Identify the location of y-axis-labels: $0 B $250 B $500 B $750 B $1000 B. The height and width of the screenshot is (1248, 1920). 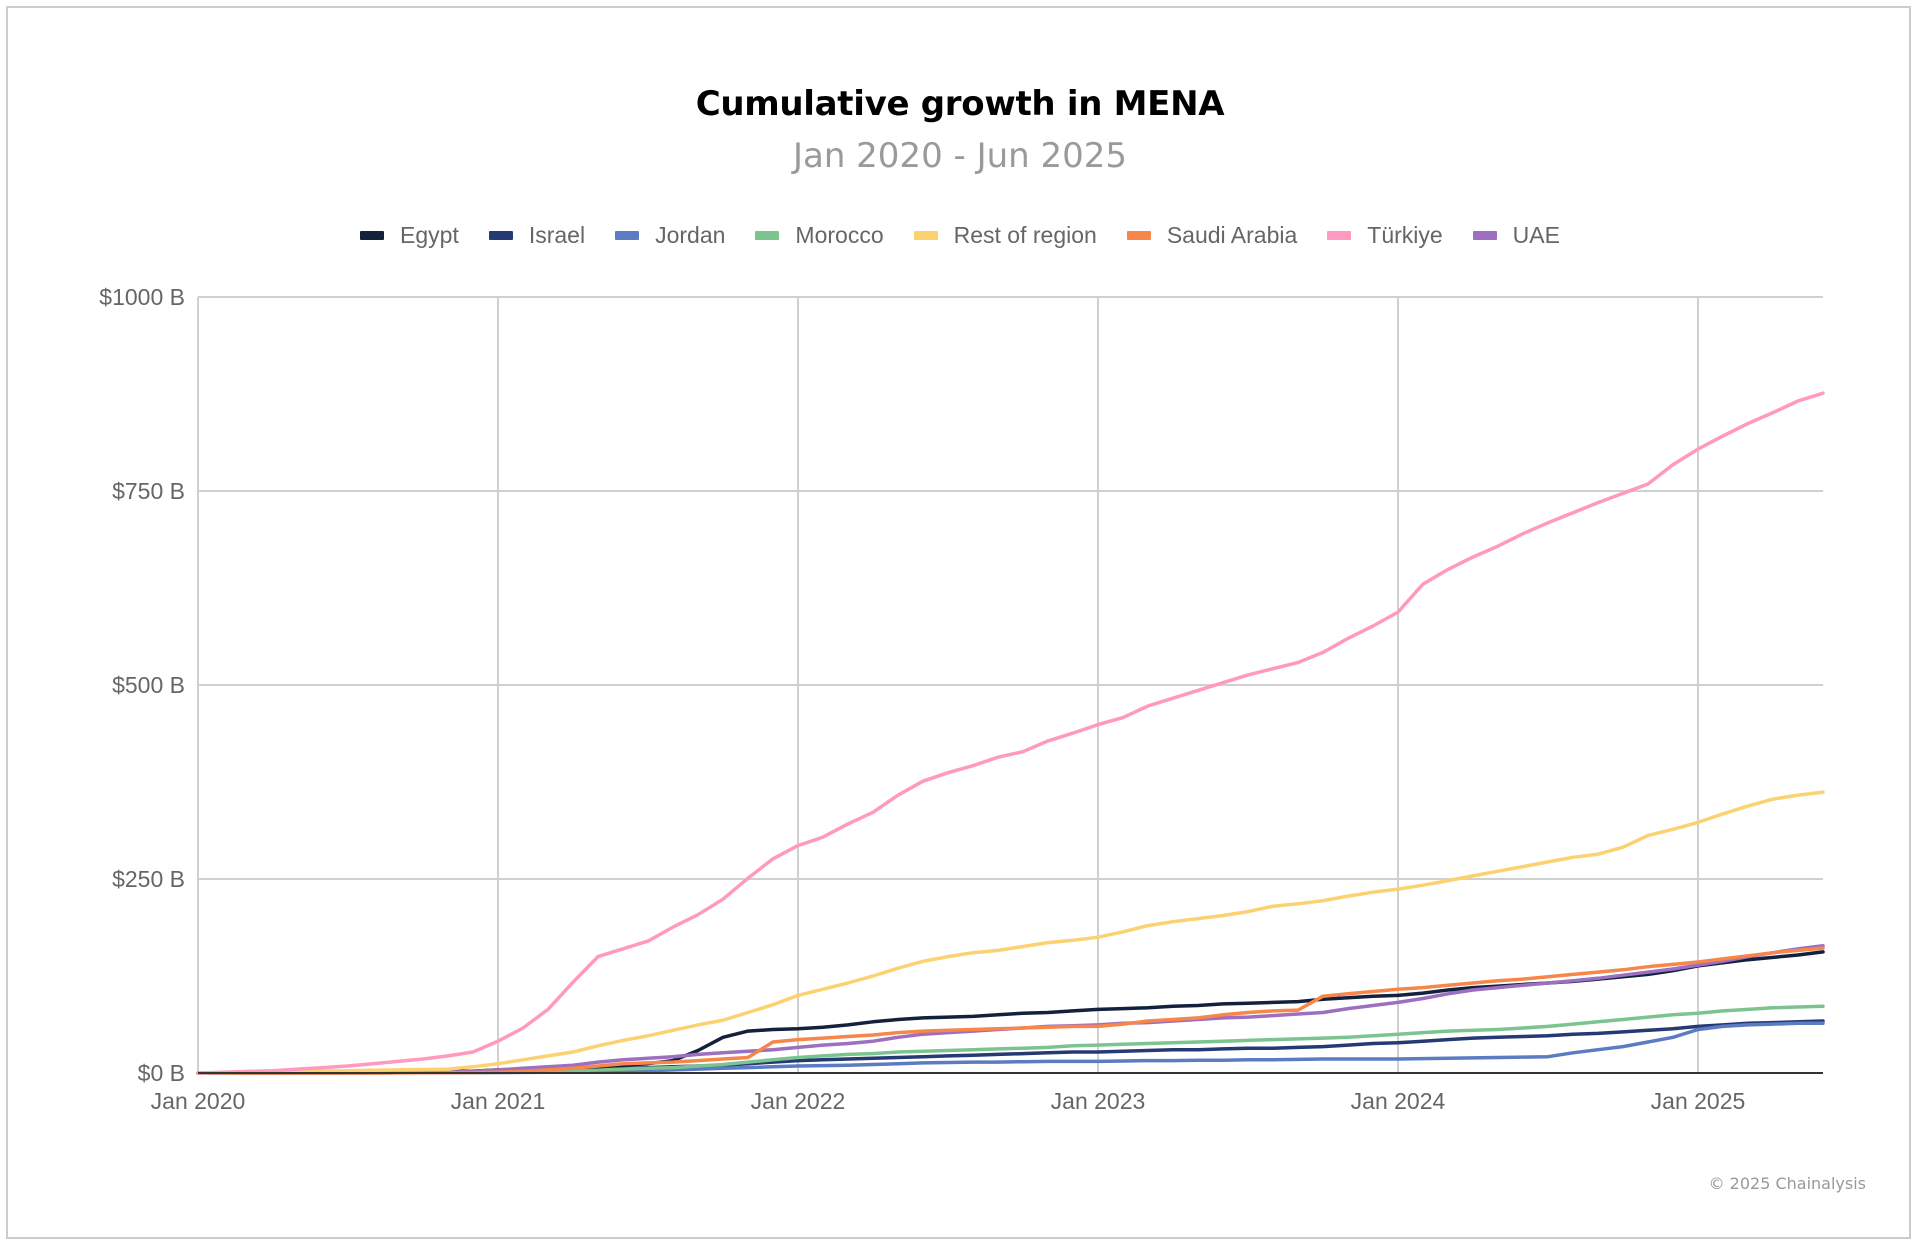
(142, 685).